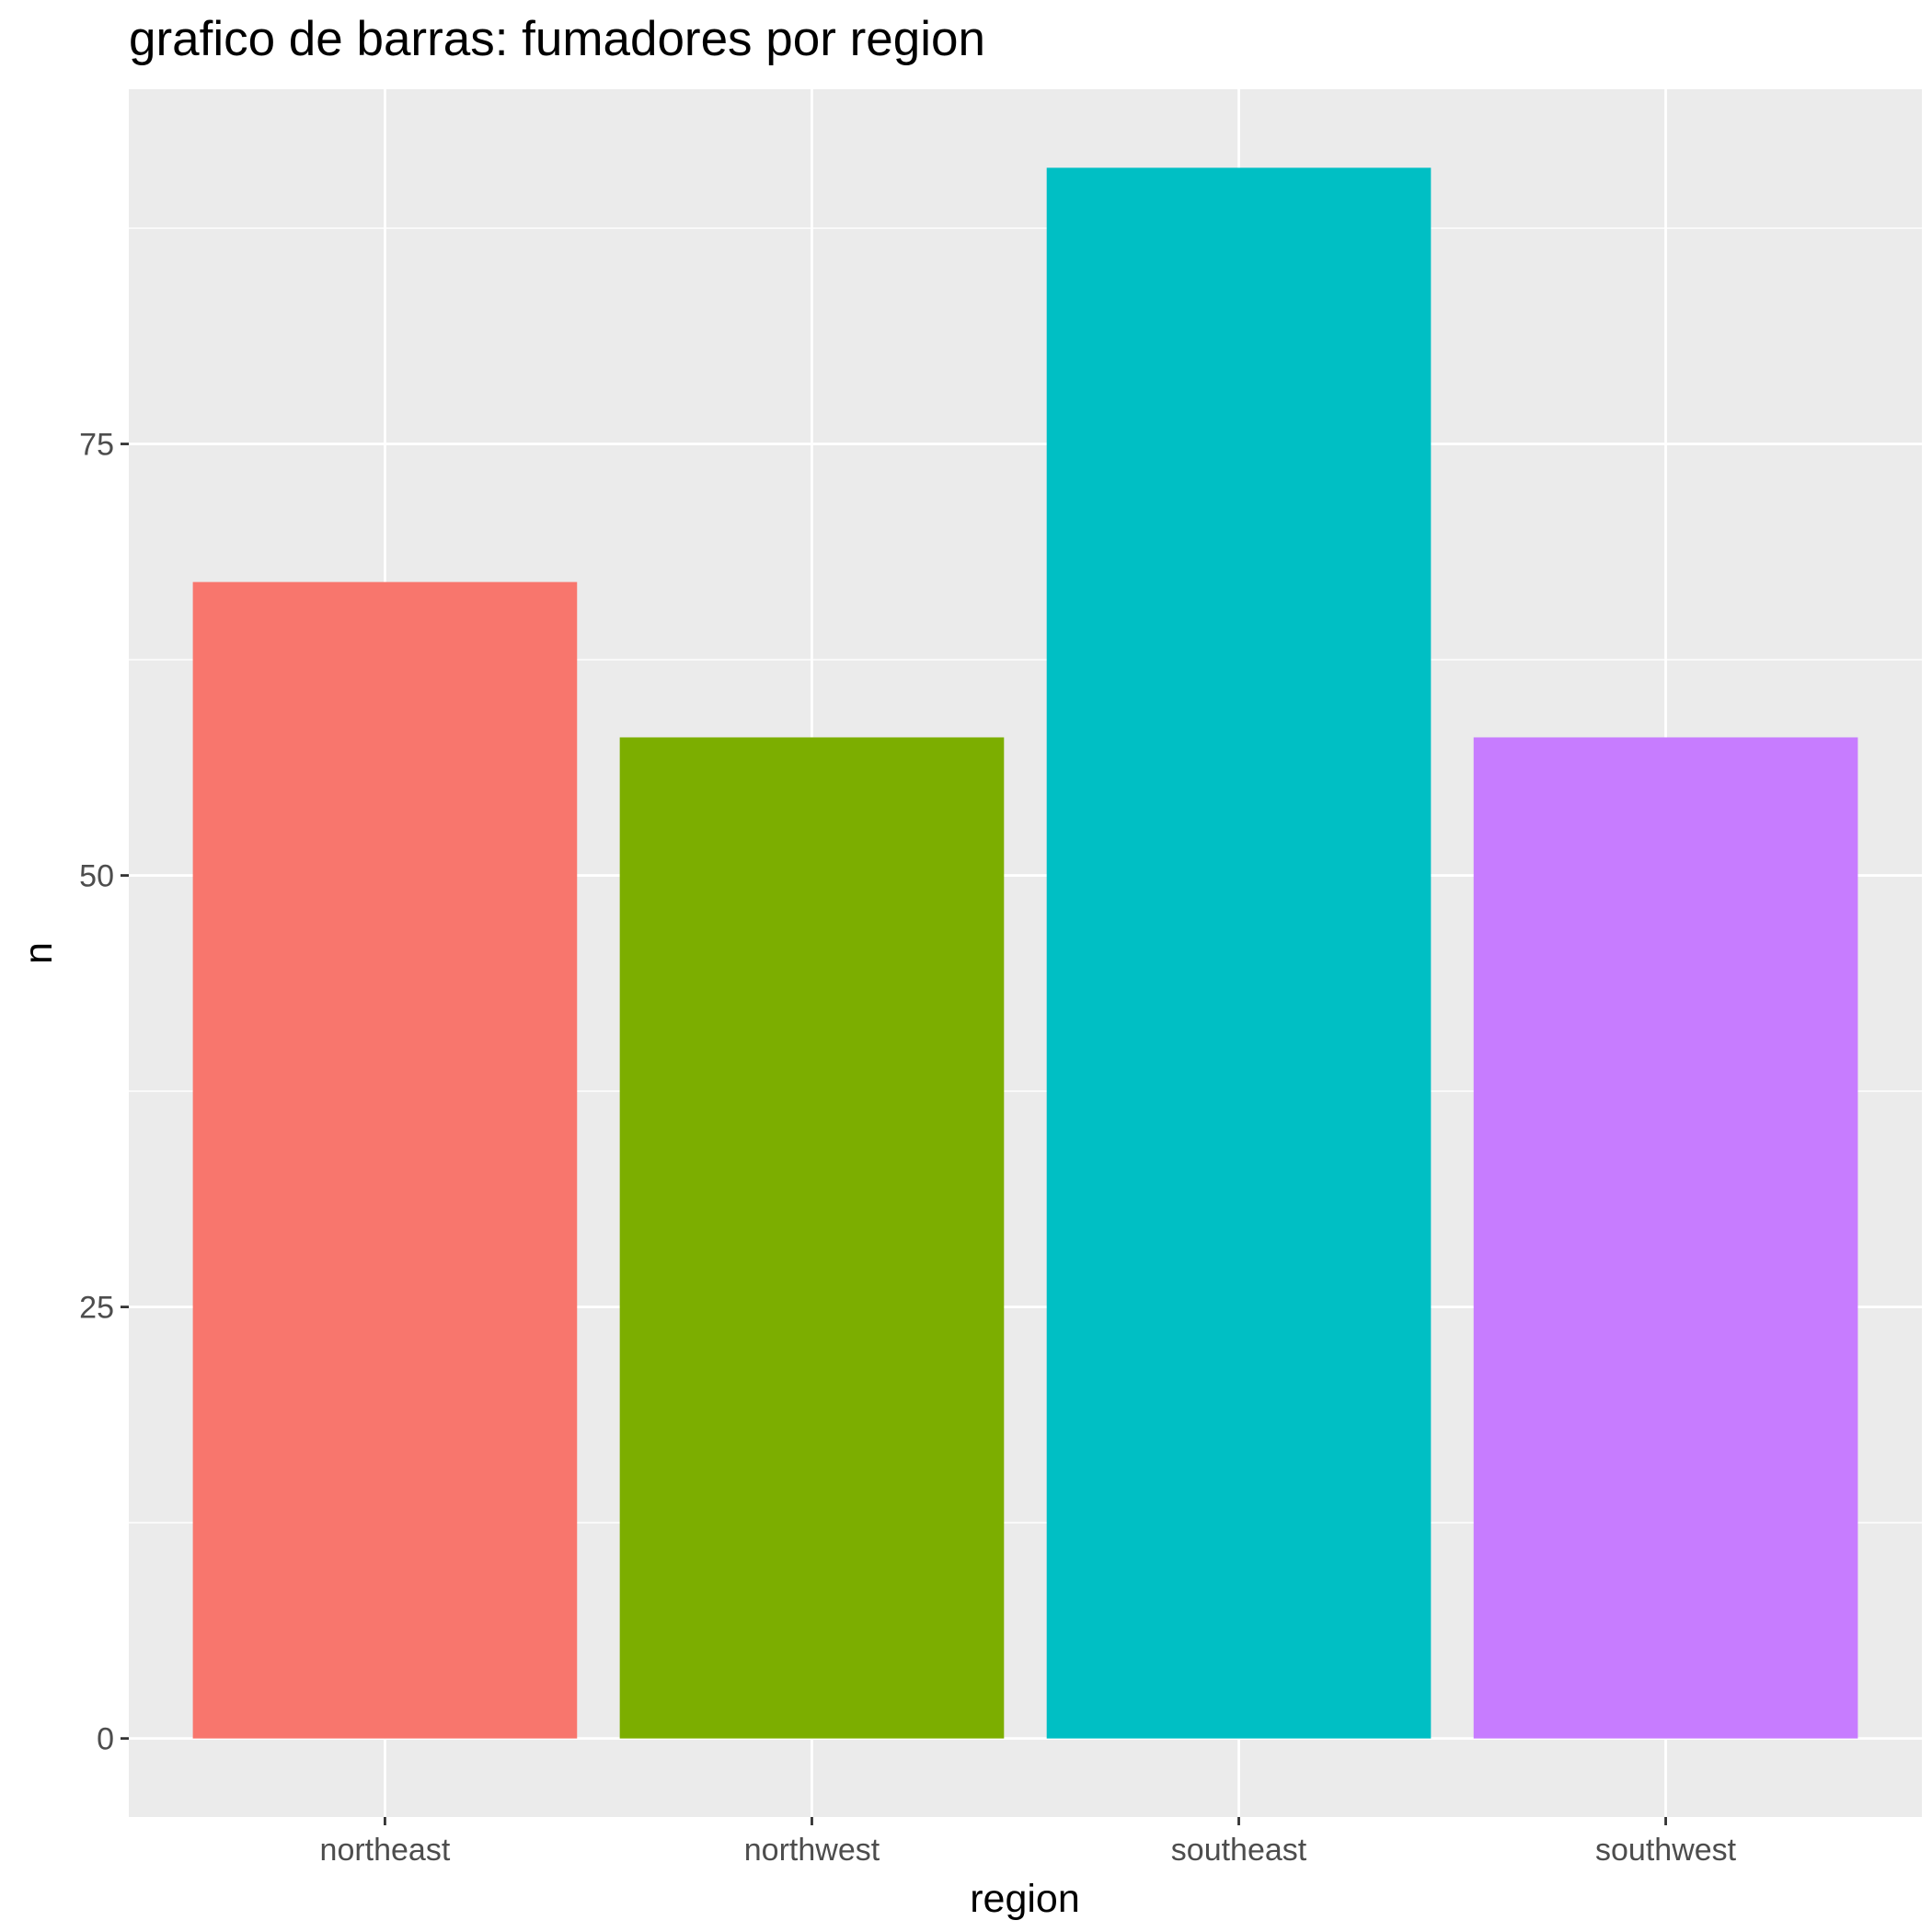  Describe the element at coordinates (96, 1308) in the screenshot. I see `y-tick-label: 25` at that location.